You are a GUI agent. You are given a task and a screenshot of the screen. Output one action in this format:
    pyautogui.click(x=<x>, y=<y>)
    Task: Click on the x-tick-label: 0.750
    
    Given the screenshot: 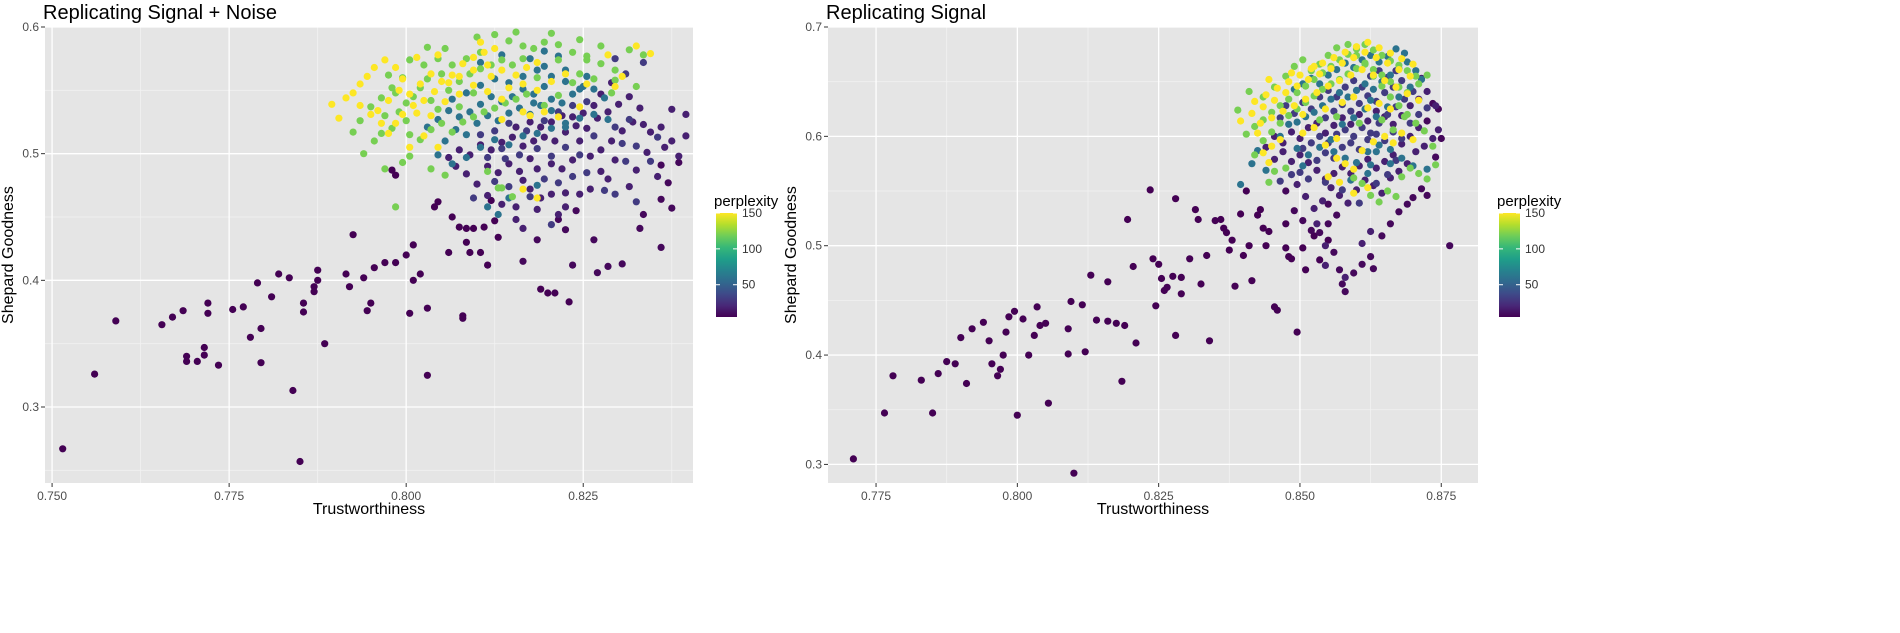 What is the action you would take?
    pyautogui.click(x=52, y=496)
    